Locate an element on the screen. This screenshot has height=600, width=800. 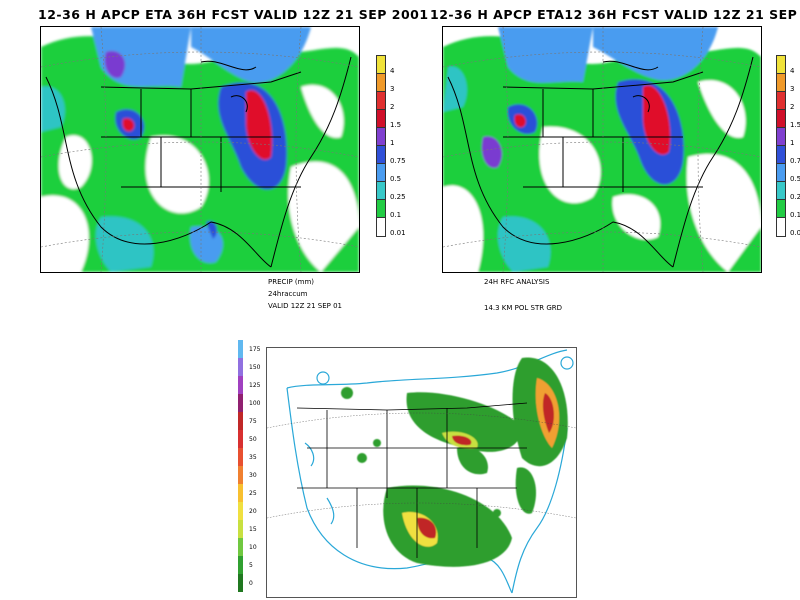
caption-line: 24H RFC ANALYSIS is located at coordinates (517, 282).